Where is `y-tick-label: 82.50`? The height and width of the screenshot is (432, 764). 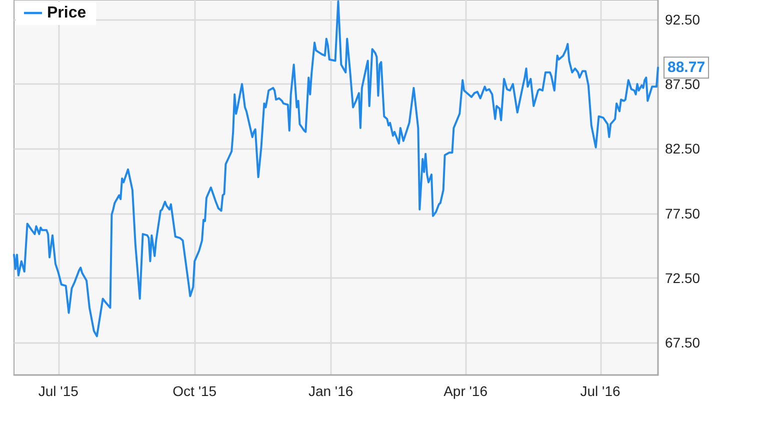
y-tick-label: 82.50 is located at coordinates (682, 148).